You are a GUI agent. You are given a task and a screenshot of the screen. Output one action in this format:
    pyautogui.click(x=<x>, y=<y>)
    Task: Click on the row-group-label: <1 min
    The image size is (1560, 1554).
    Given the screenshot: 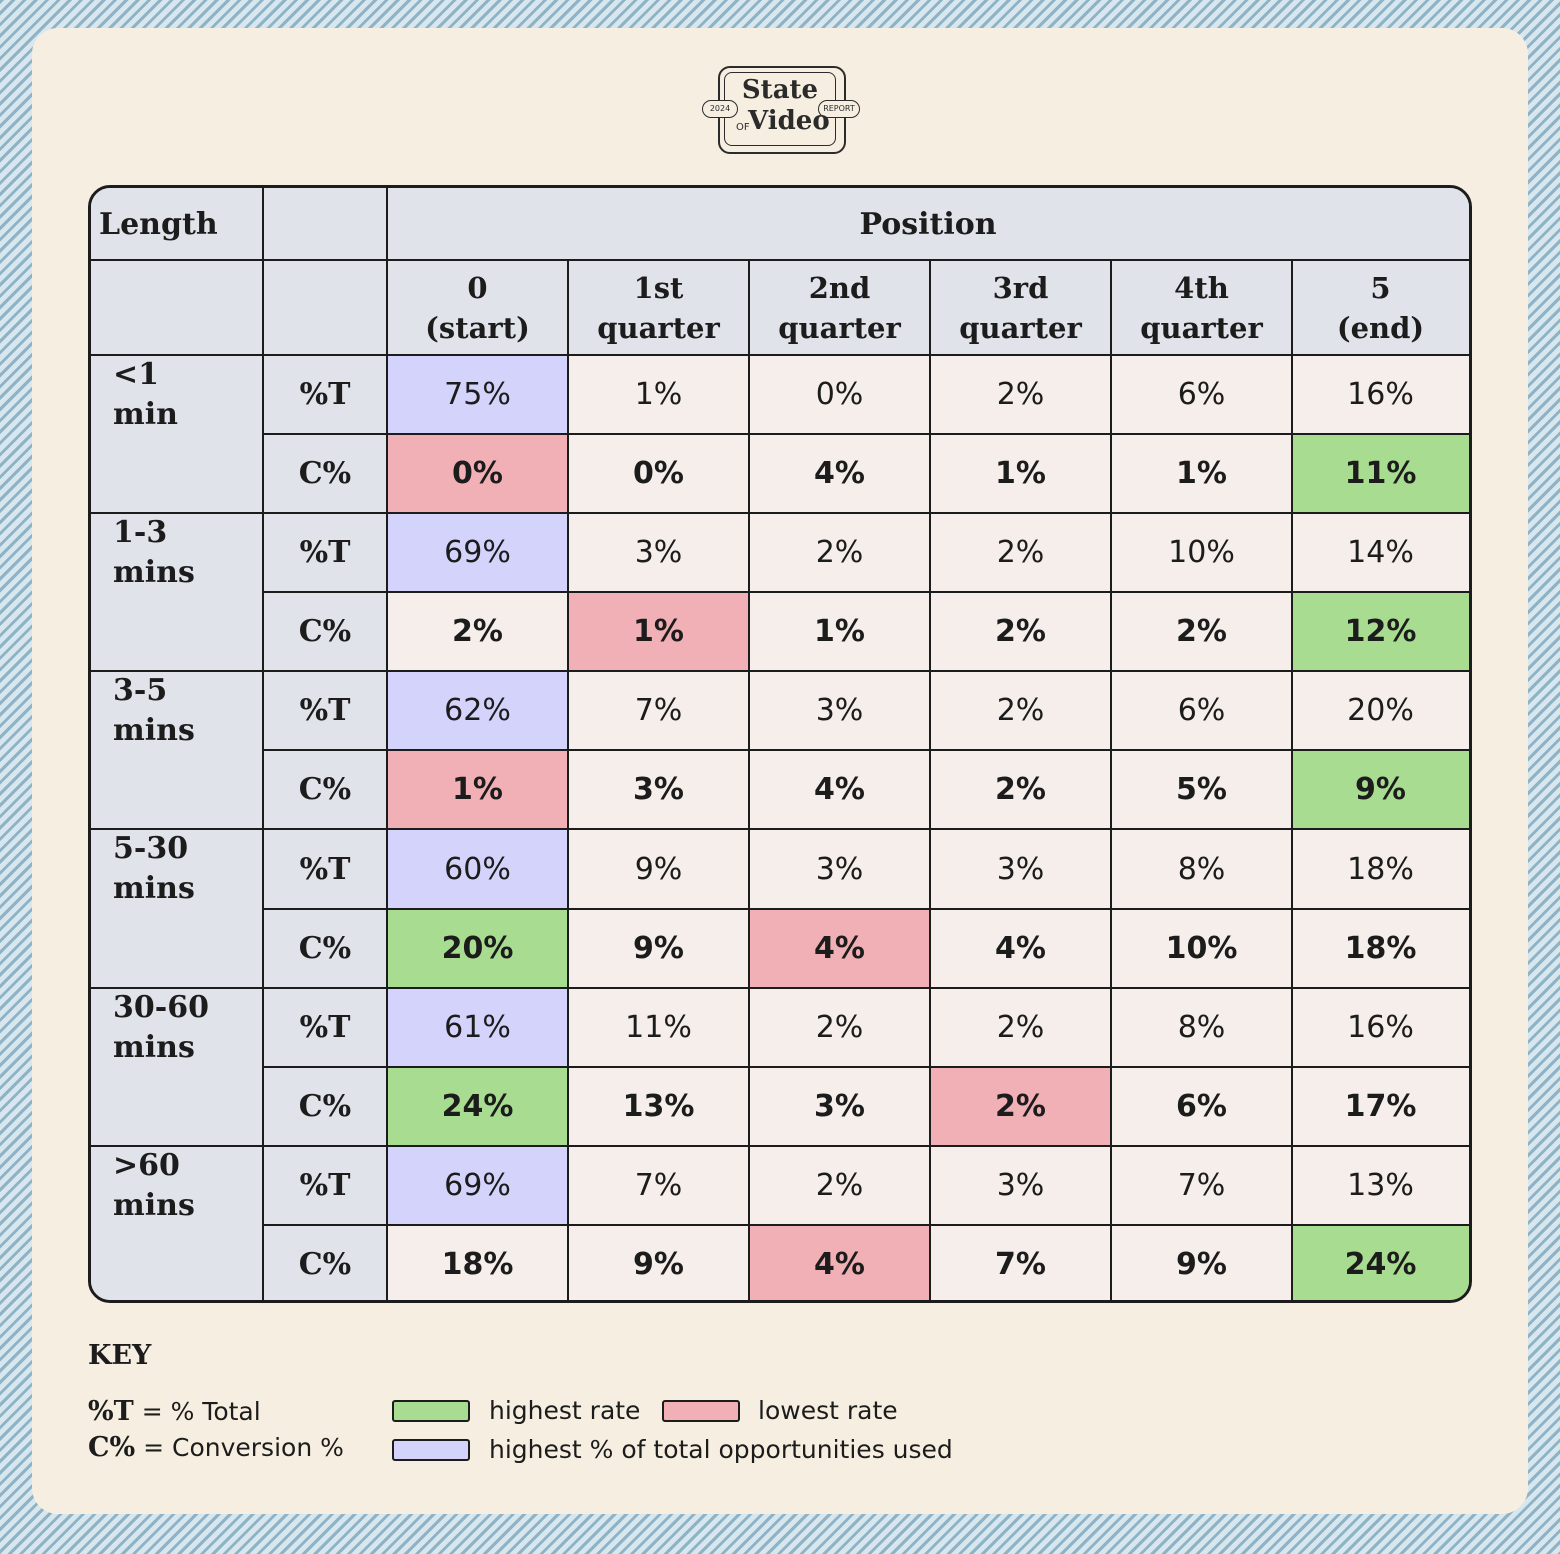 What is the action you would take?
    pyautogui.click(x=177, y=434)
    